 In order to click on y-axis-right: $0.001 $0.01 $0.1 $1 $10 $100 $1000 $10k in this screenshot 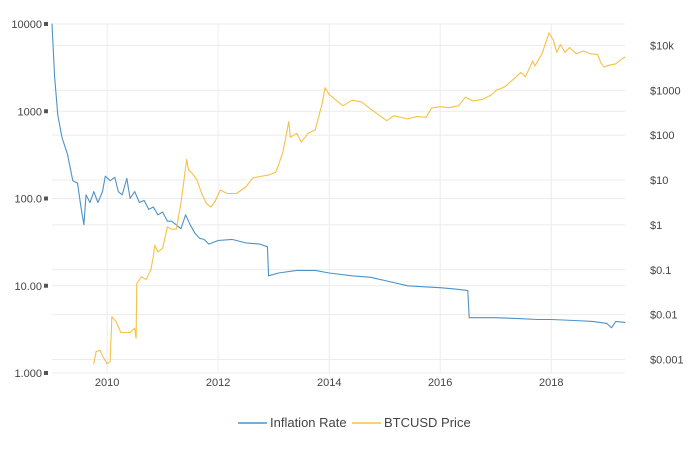, I will do `click(667, 203)`.